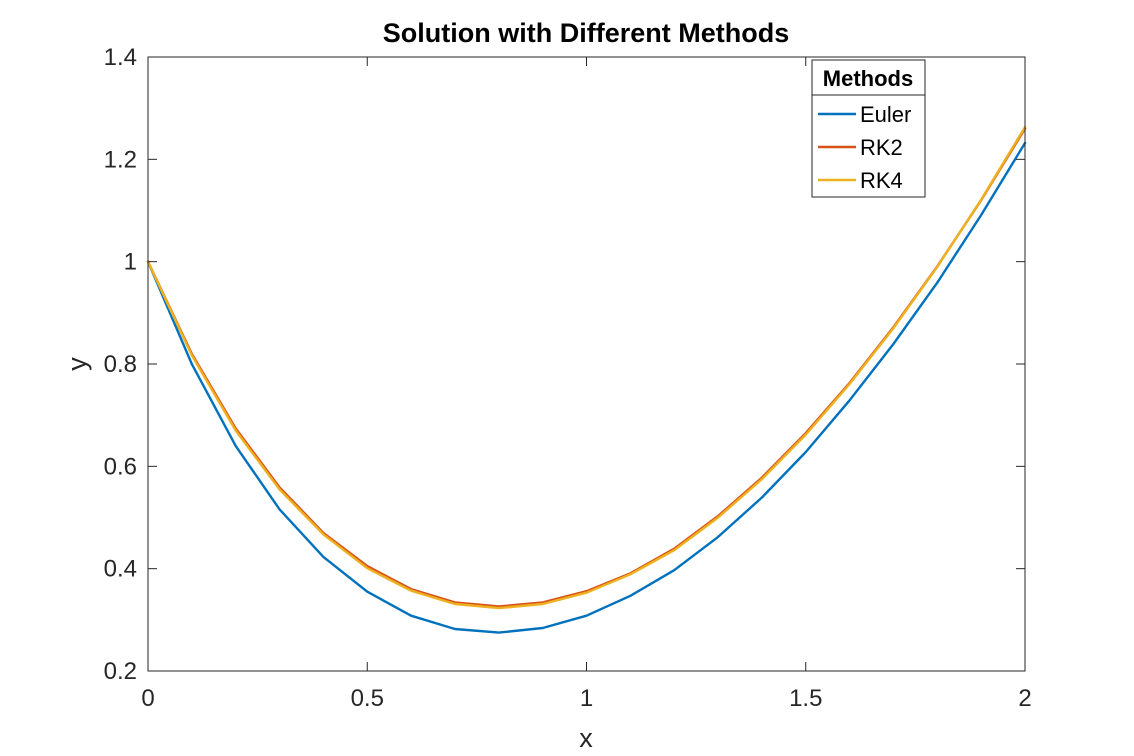 The image size is (1134, 756). Describe the element at coordinates (367, 698) in the screenshot. I see `x-tick-label: 0.5` at that location.